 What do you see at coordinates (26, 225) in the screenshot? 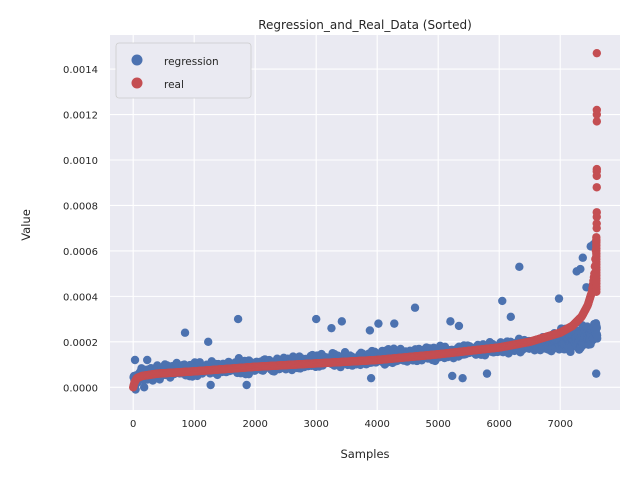
I see `y-axis-label: Value` at bounding box center [26, 225].